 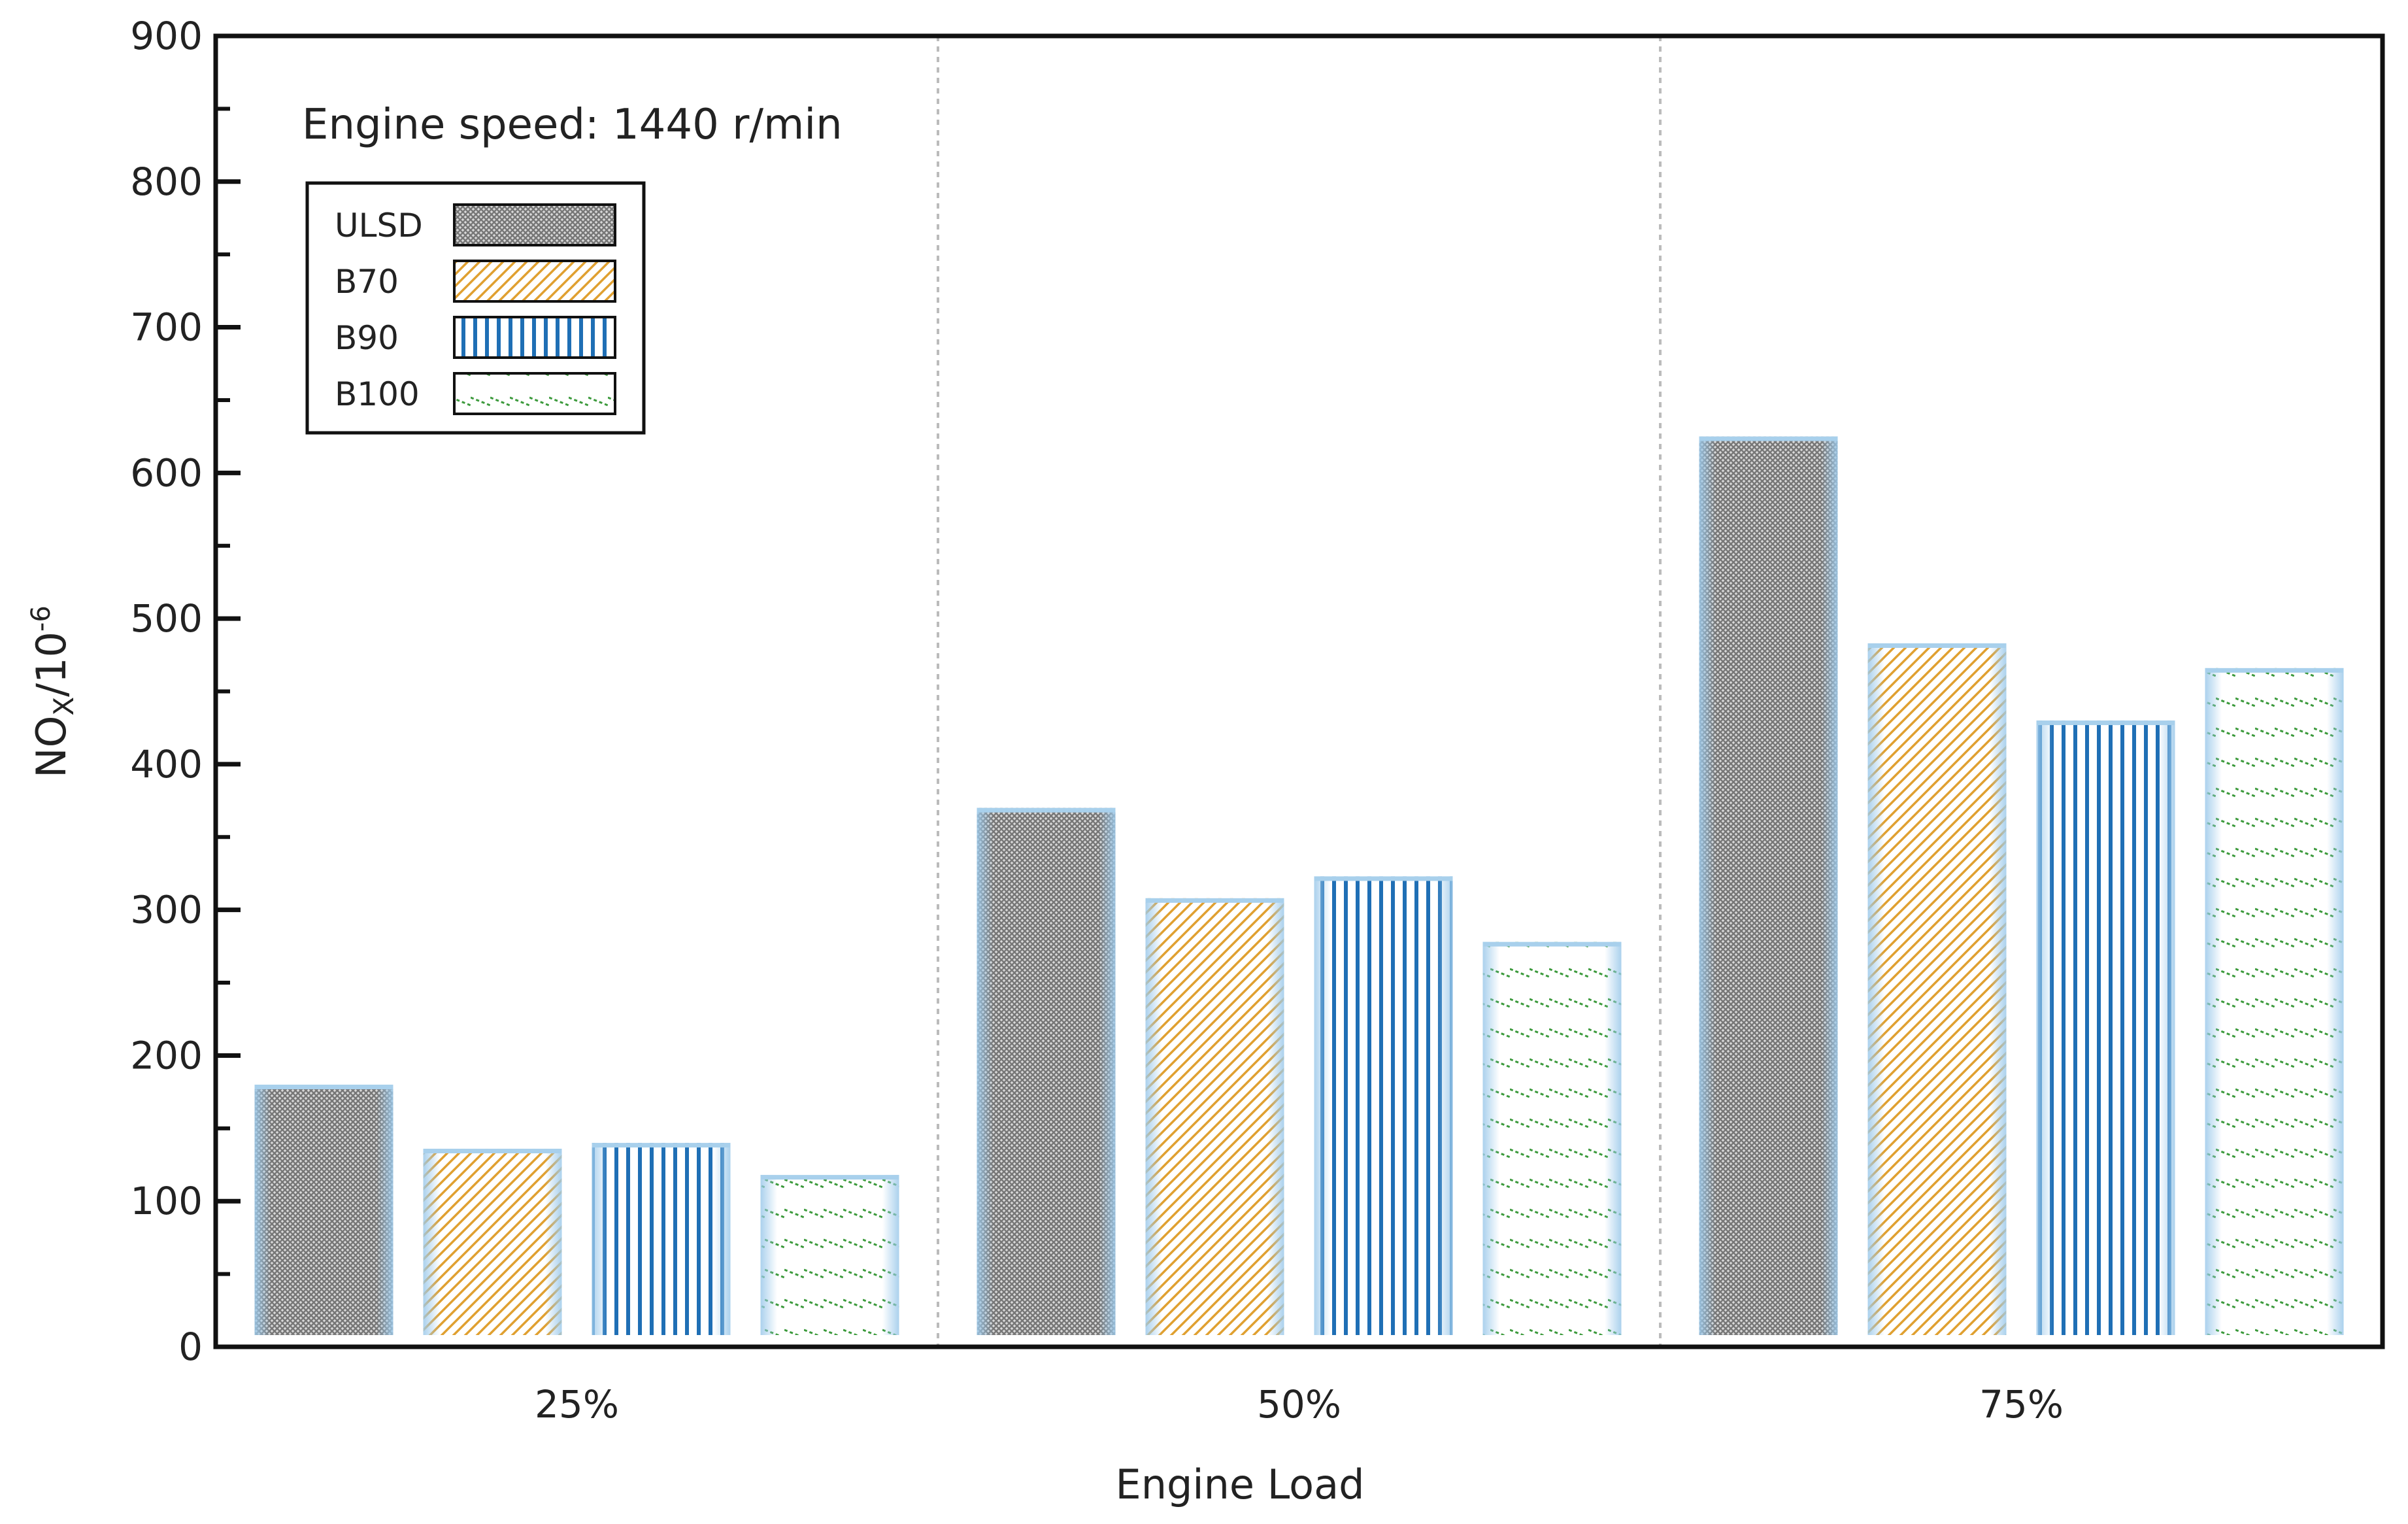 I want to click on y-axis-title-tail: /10, so click(x=51, y=664).